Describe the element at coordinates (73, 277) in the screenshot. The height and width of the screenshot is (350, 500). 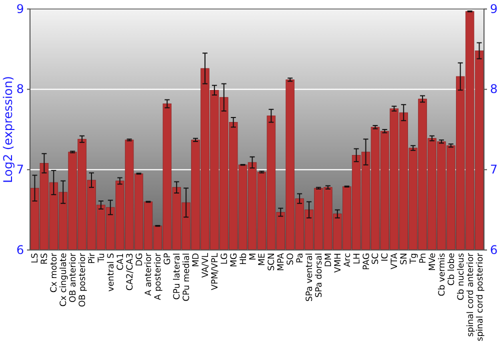
I see `x-tick-label: OB anterior` at that location.